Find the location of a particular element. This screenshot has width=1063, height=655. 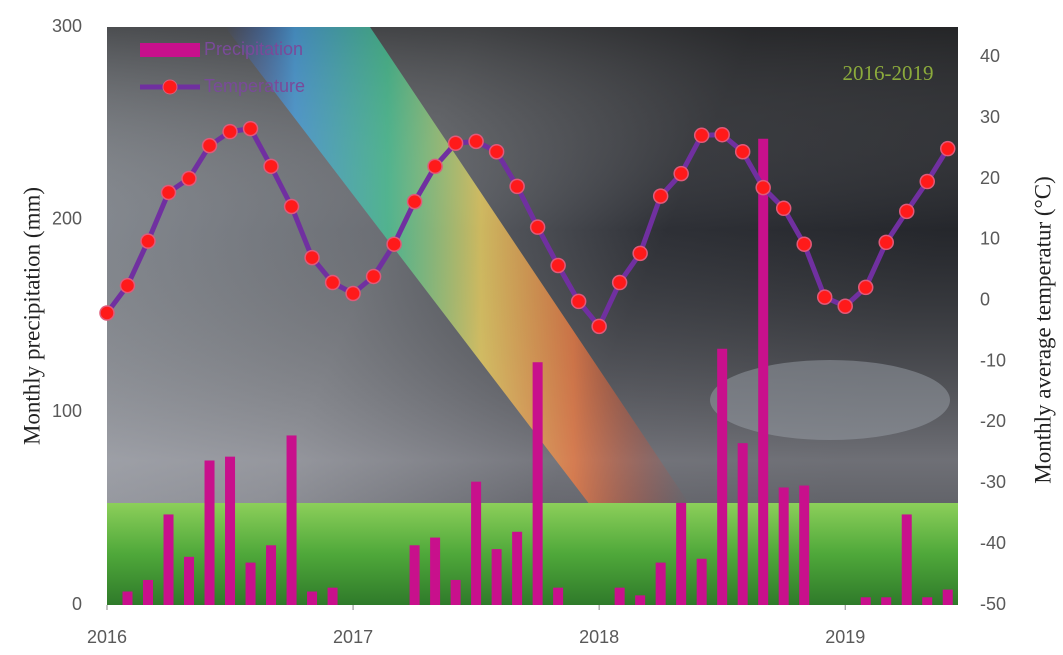

x-tick-label: 2019 is located at coordinates (845, 637).